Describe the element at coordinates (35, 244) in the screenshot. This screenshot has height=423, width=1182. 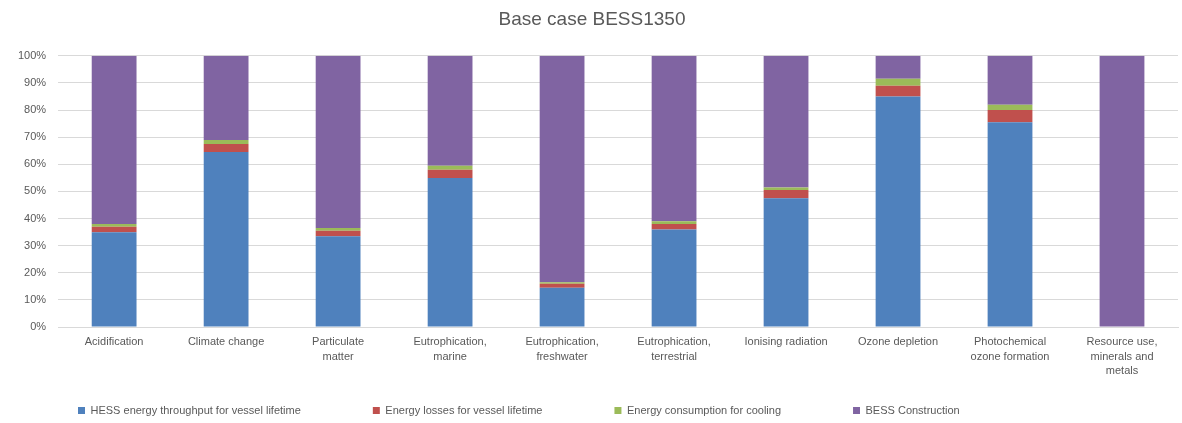
I see `y-tick-label: 30%` at that location.